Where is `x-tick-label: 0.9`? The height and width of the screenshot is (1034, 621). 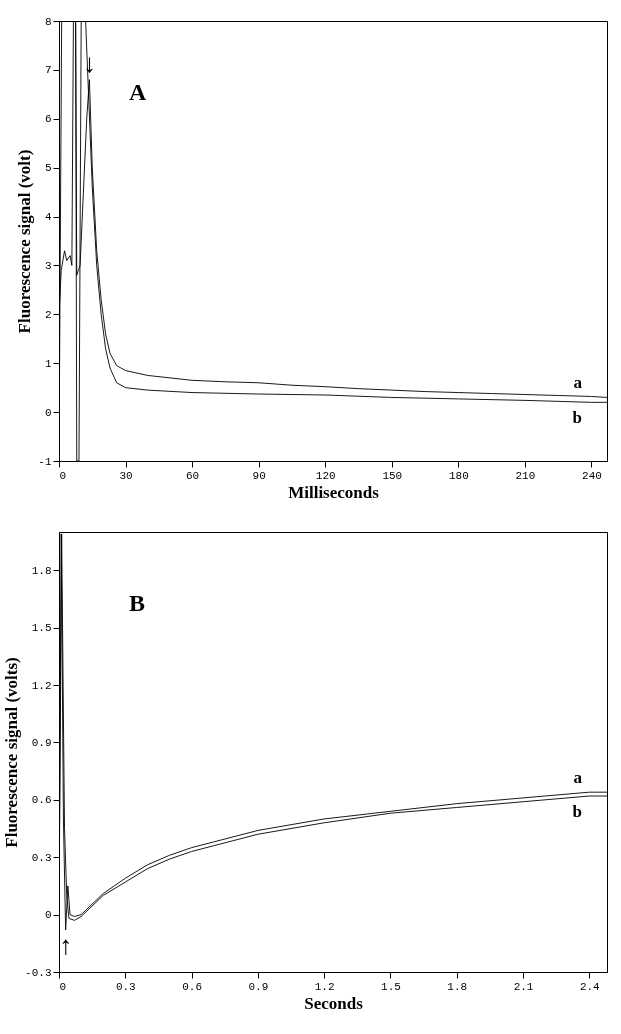
x-tick-label: 0.9 is located at coordinates (258, 986).